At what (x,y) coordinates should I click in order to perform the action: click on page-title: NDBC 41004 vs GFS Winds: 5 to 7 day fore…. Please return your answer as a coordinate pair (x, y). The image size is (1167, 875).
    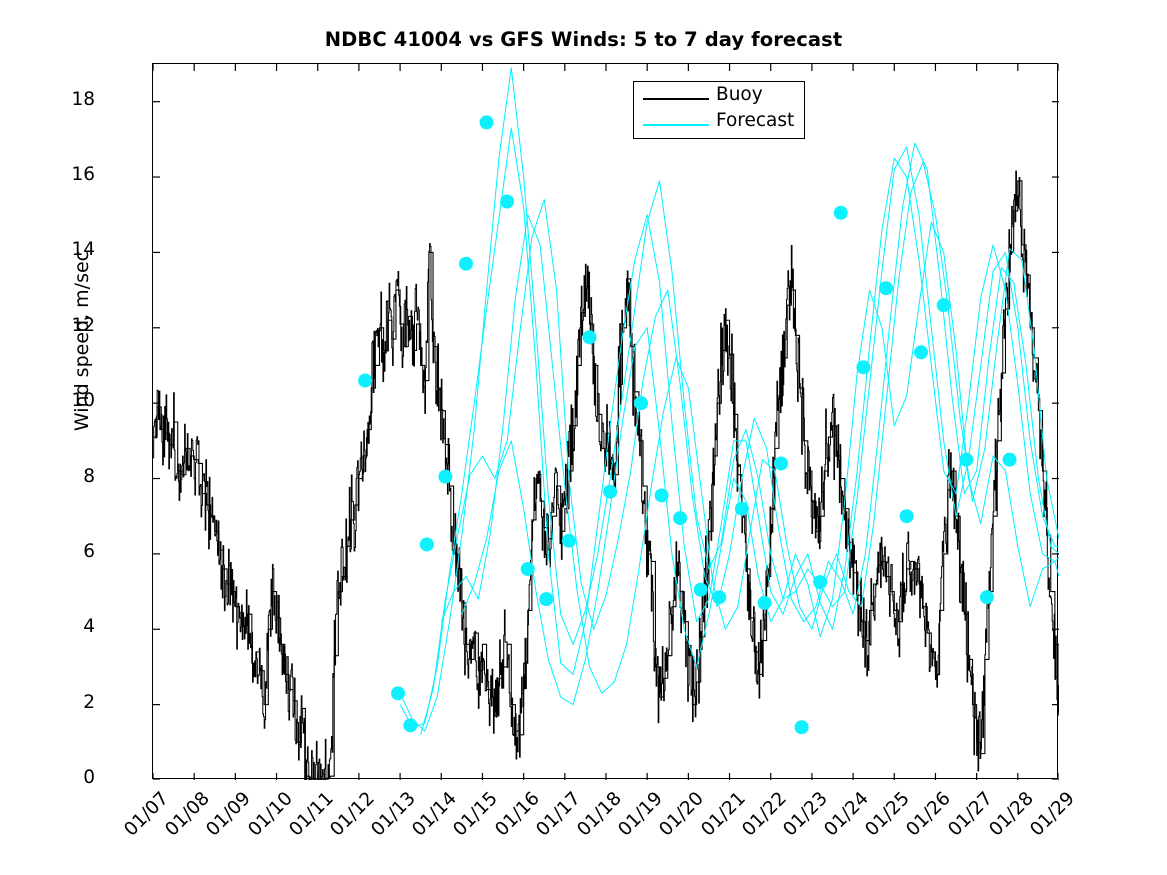
    Looking at the image, I should click on (583, 39).